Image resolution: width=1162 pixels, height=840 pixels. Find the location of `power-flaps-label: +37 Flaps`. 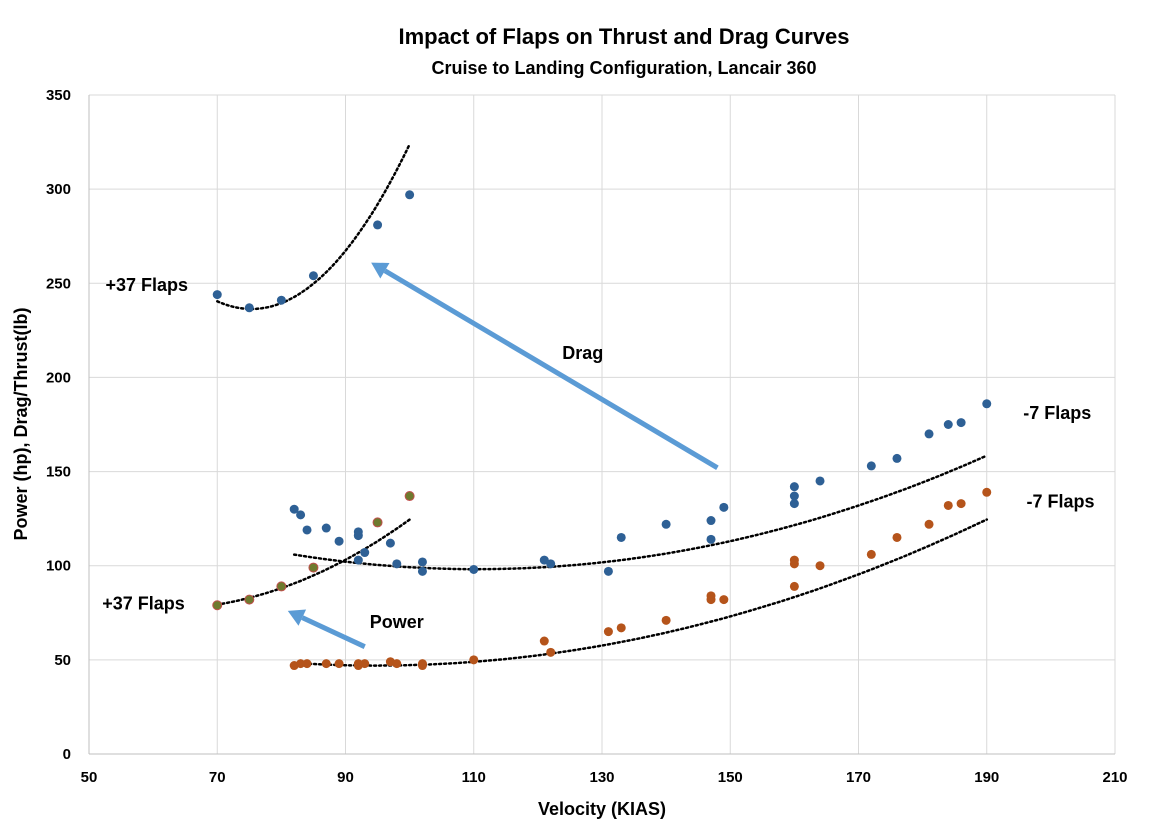

power-flaps-label: +37 Flaps is located at coordinates (143, 603).